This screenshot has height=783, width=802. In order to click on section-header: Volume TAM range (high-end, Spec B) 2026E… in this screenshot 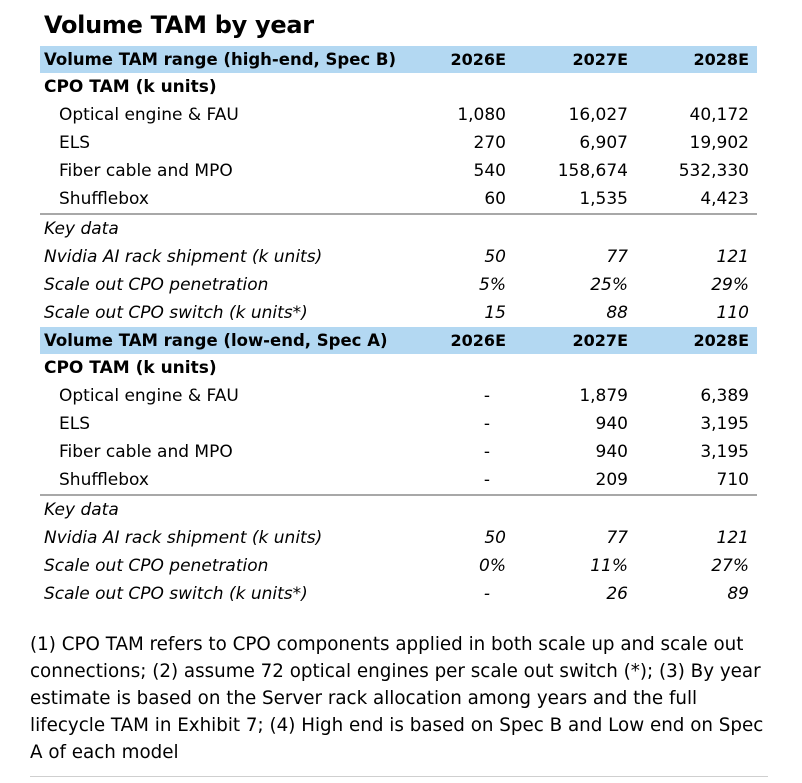, I will do `click(398, 59)`.